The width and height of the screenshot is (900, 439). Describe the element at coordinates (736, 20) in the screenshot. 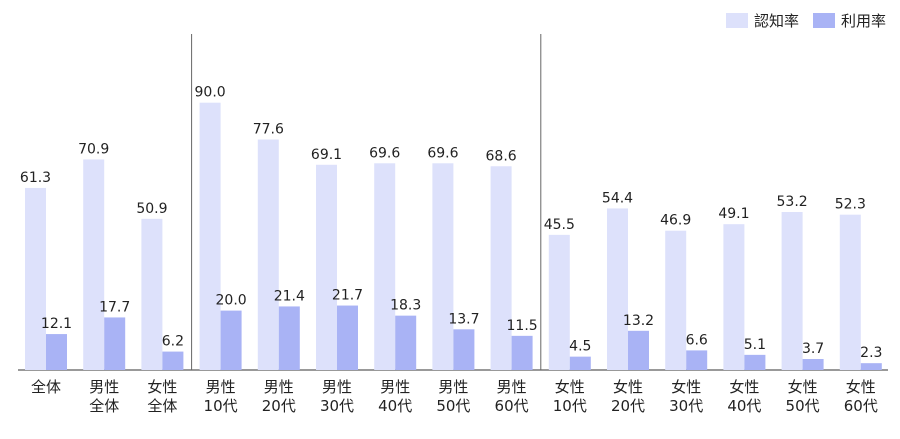

I see `legend-swatch-awareness` at that location.